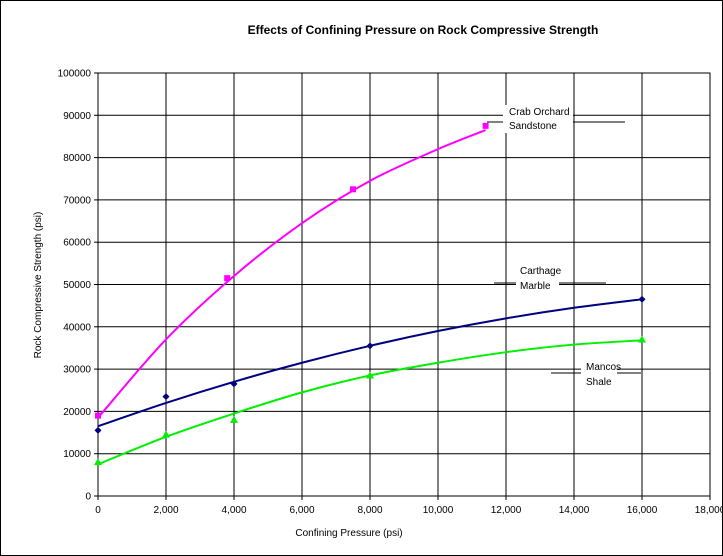 The width and height of the screenshot is (723, 556). Describe the element at coordinates (301, 510) in the screenshot. I see `x-tick-label: 6,000` at that location.